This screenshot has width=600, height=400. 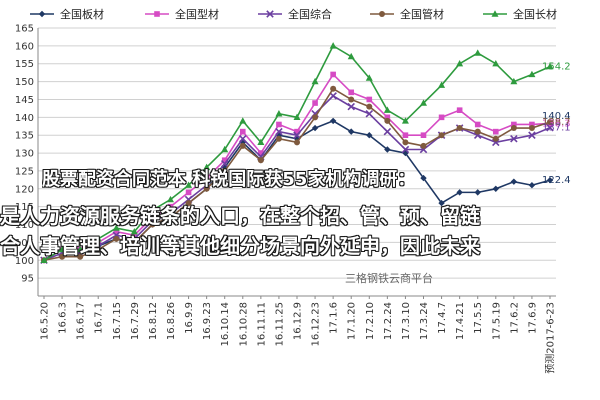 I want to click on y-tick-label: 145, so click(x=24, y=100).